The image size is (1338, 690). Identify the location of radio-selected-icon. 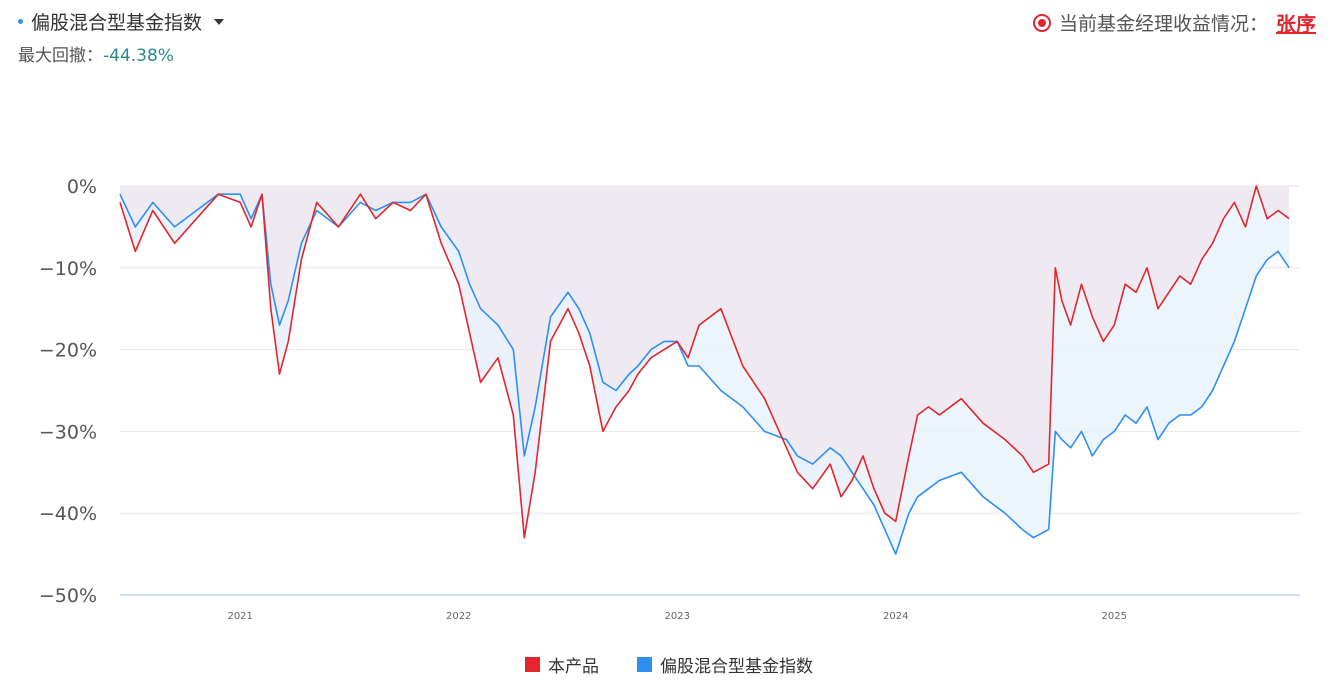
(1041, 22).